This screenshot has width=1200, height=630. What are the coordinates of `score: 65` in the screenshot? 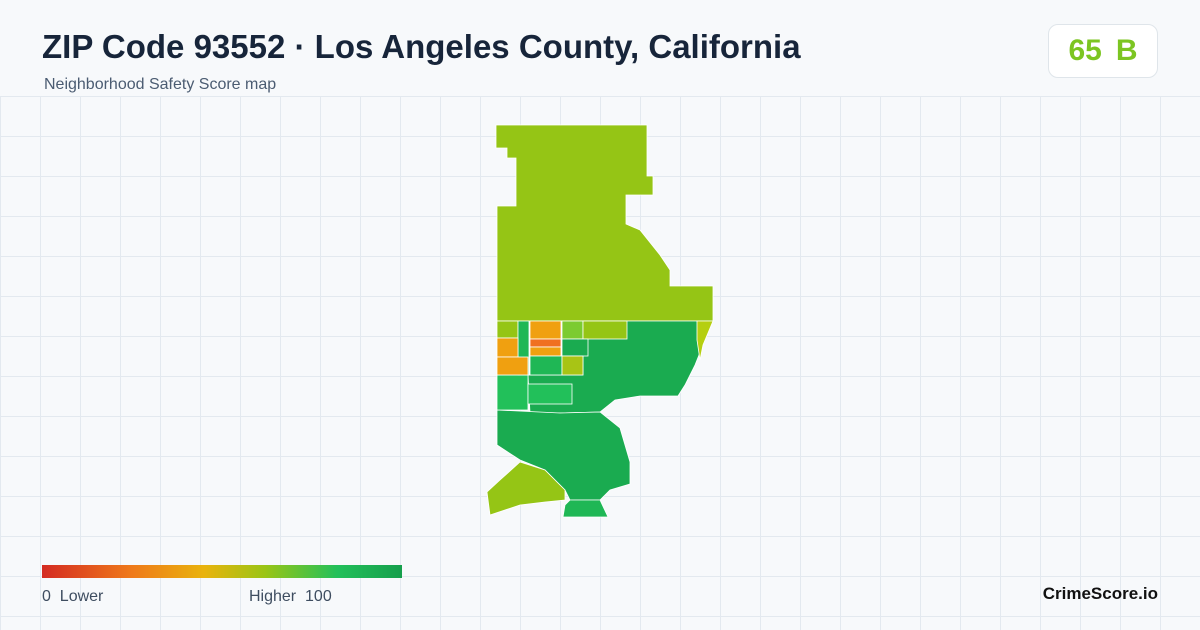 It's located at (1085, 50).